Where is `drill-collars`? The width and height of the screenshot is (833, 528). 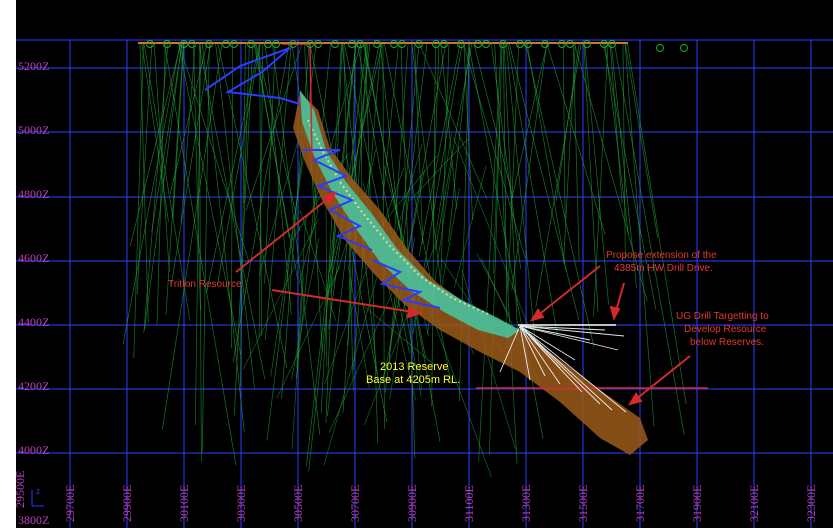
drill-collars is located at coordinates (417, 46).